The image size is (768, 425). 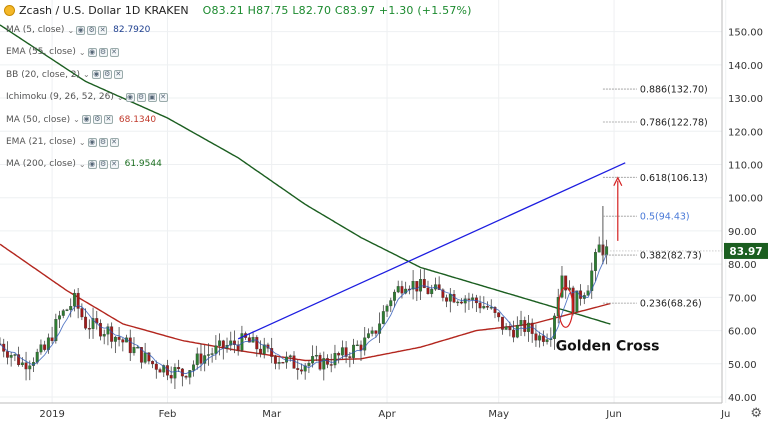 What do you see at coordinates (60, 97) in the screenshot?
I see `indicator-label: Ichimoku (9, 26, 52, 26)` at bounding box center [60, 97].